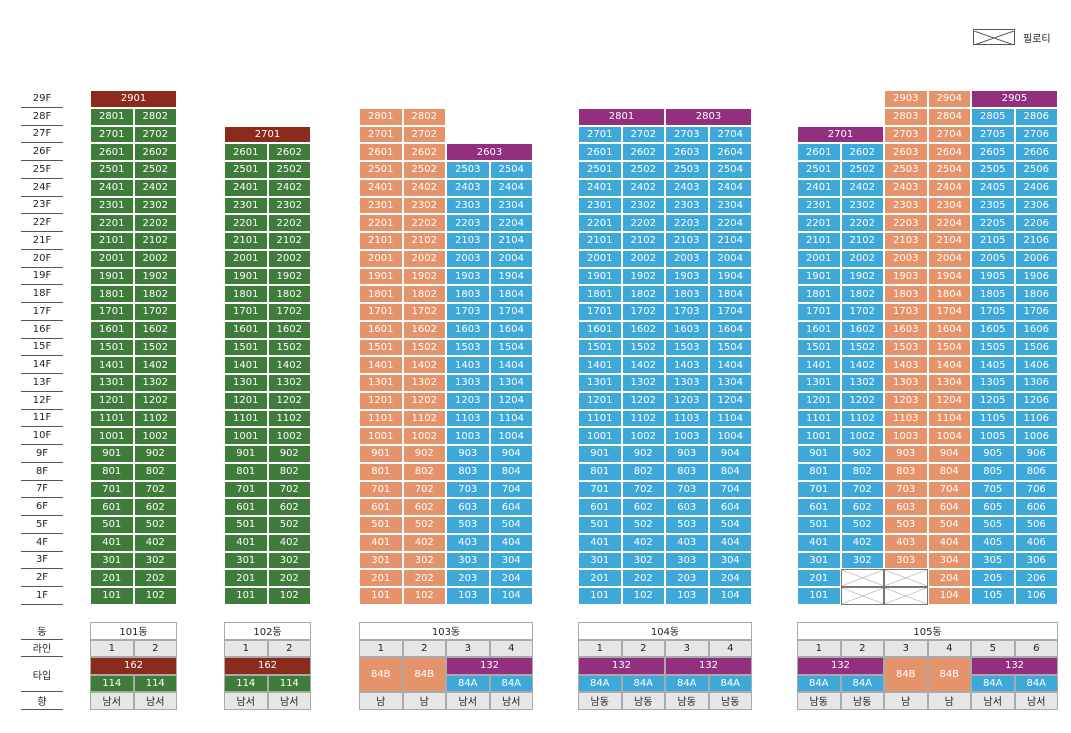  I want to click on unit-cell: 1102, so click(643, 418).